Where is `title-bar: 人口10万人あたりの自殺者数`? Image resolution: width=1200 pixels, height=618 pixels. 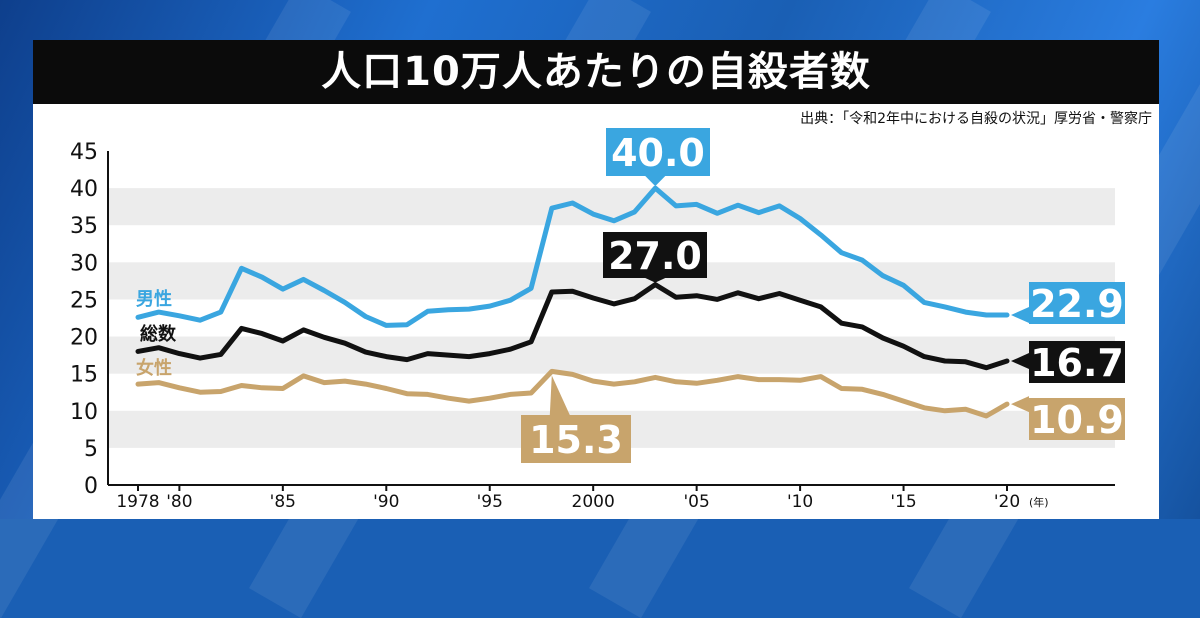 title-bar: 人口10万人あたりの自殺者数 is located at coordinates (596, 72).